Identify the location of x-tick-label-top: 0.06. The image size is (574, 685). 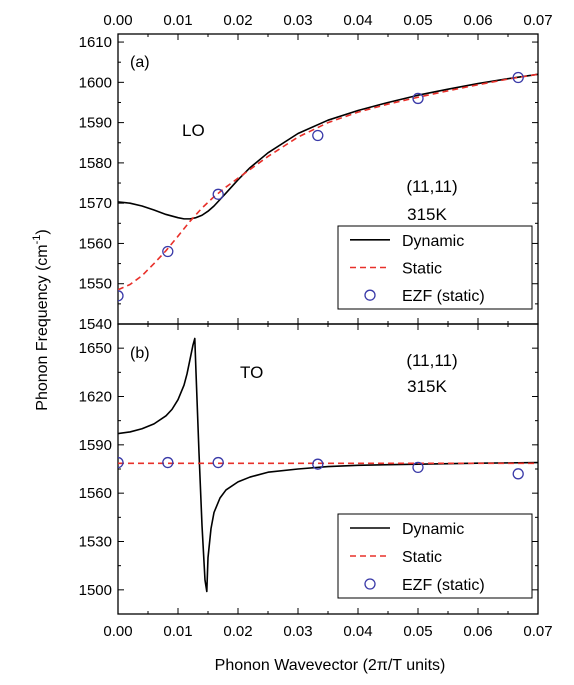
(477, 20).